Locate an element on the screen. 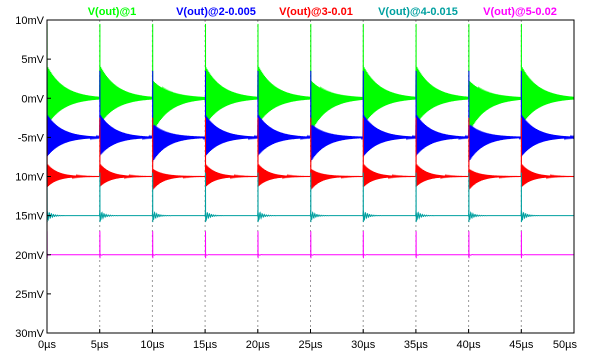 This screenshot has width=591, height=353. x-tick-label: 10µs is located at coordinates (152, 345).